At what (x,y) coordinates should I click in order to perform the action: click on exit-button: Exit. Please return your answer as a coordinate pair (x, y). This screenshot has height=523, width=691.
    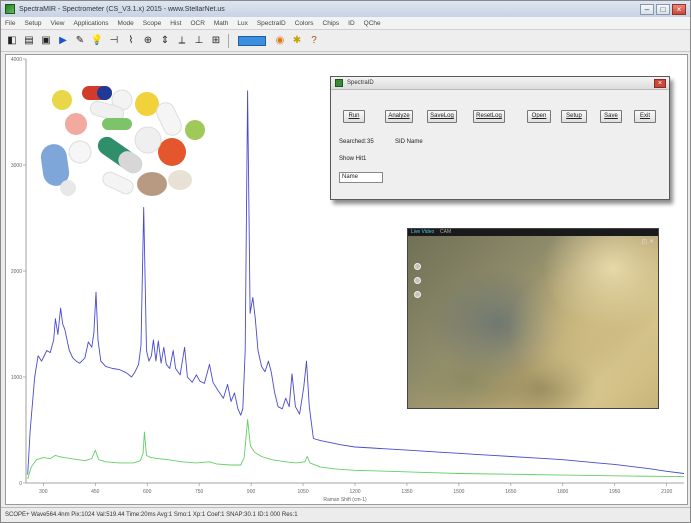
    Looking at the image, I should click on (645, 116).